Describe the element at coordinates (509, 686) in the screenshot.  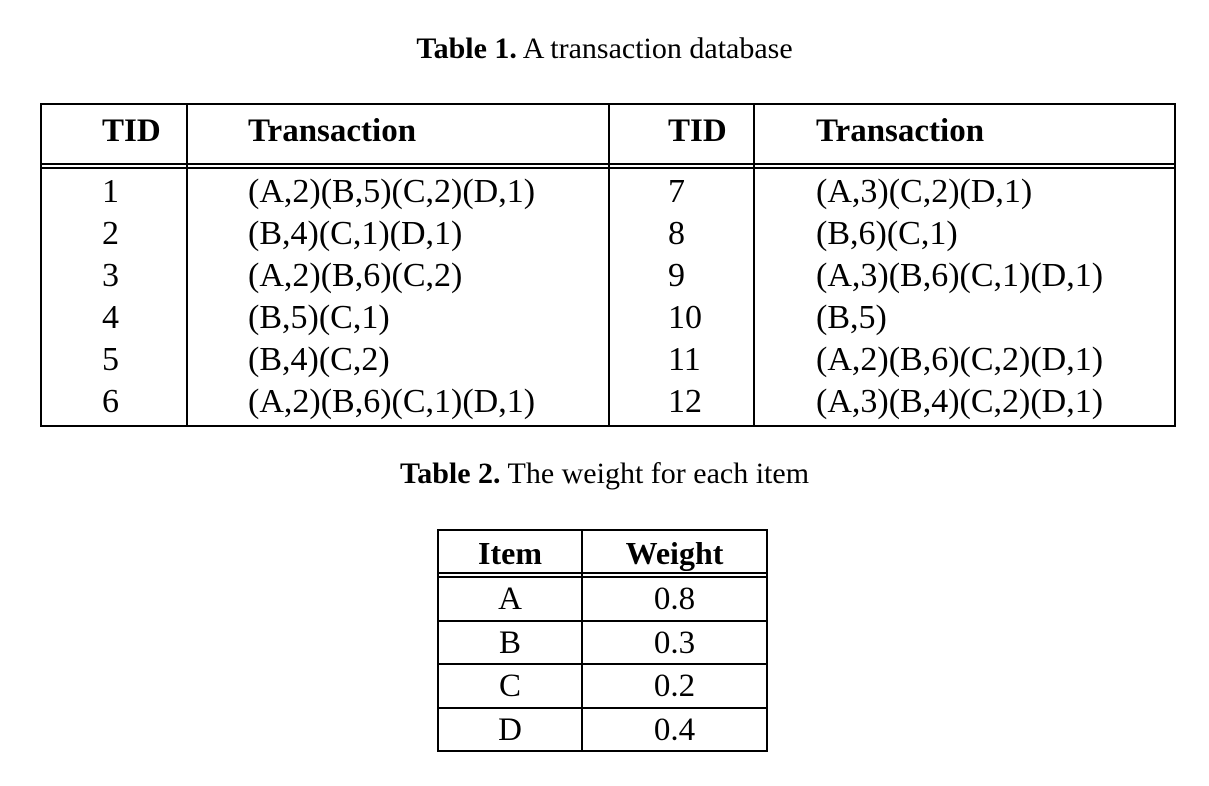
I see `item-cell: C` at that location.